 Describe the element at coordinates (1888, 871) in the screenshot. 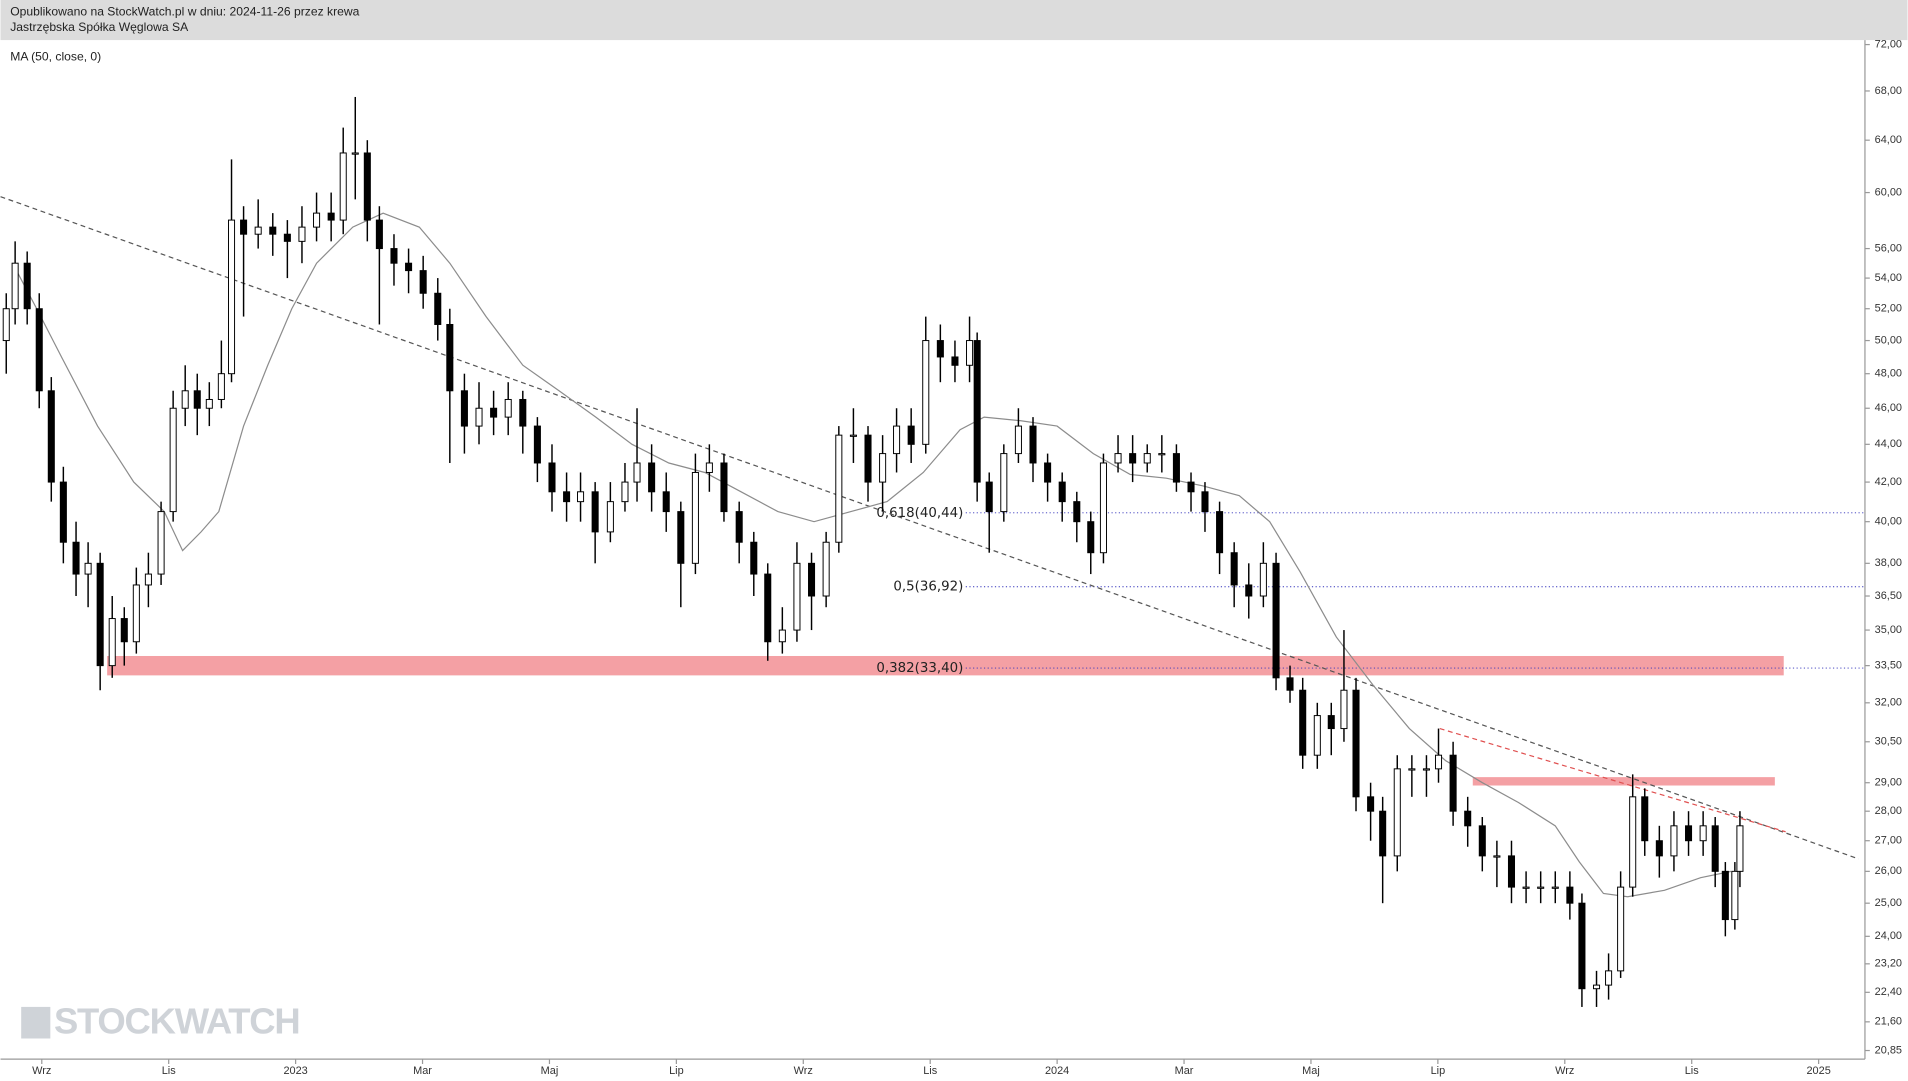

I see `y-tick-label: 26,00` at that location.